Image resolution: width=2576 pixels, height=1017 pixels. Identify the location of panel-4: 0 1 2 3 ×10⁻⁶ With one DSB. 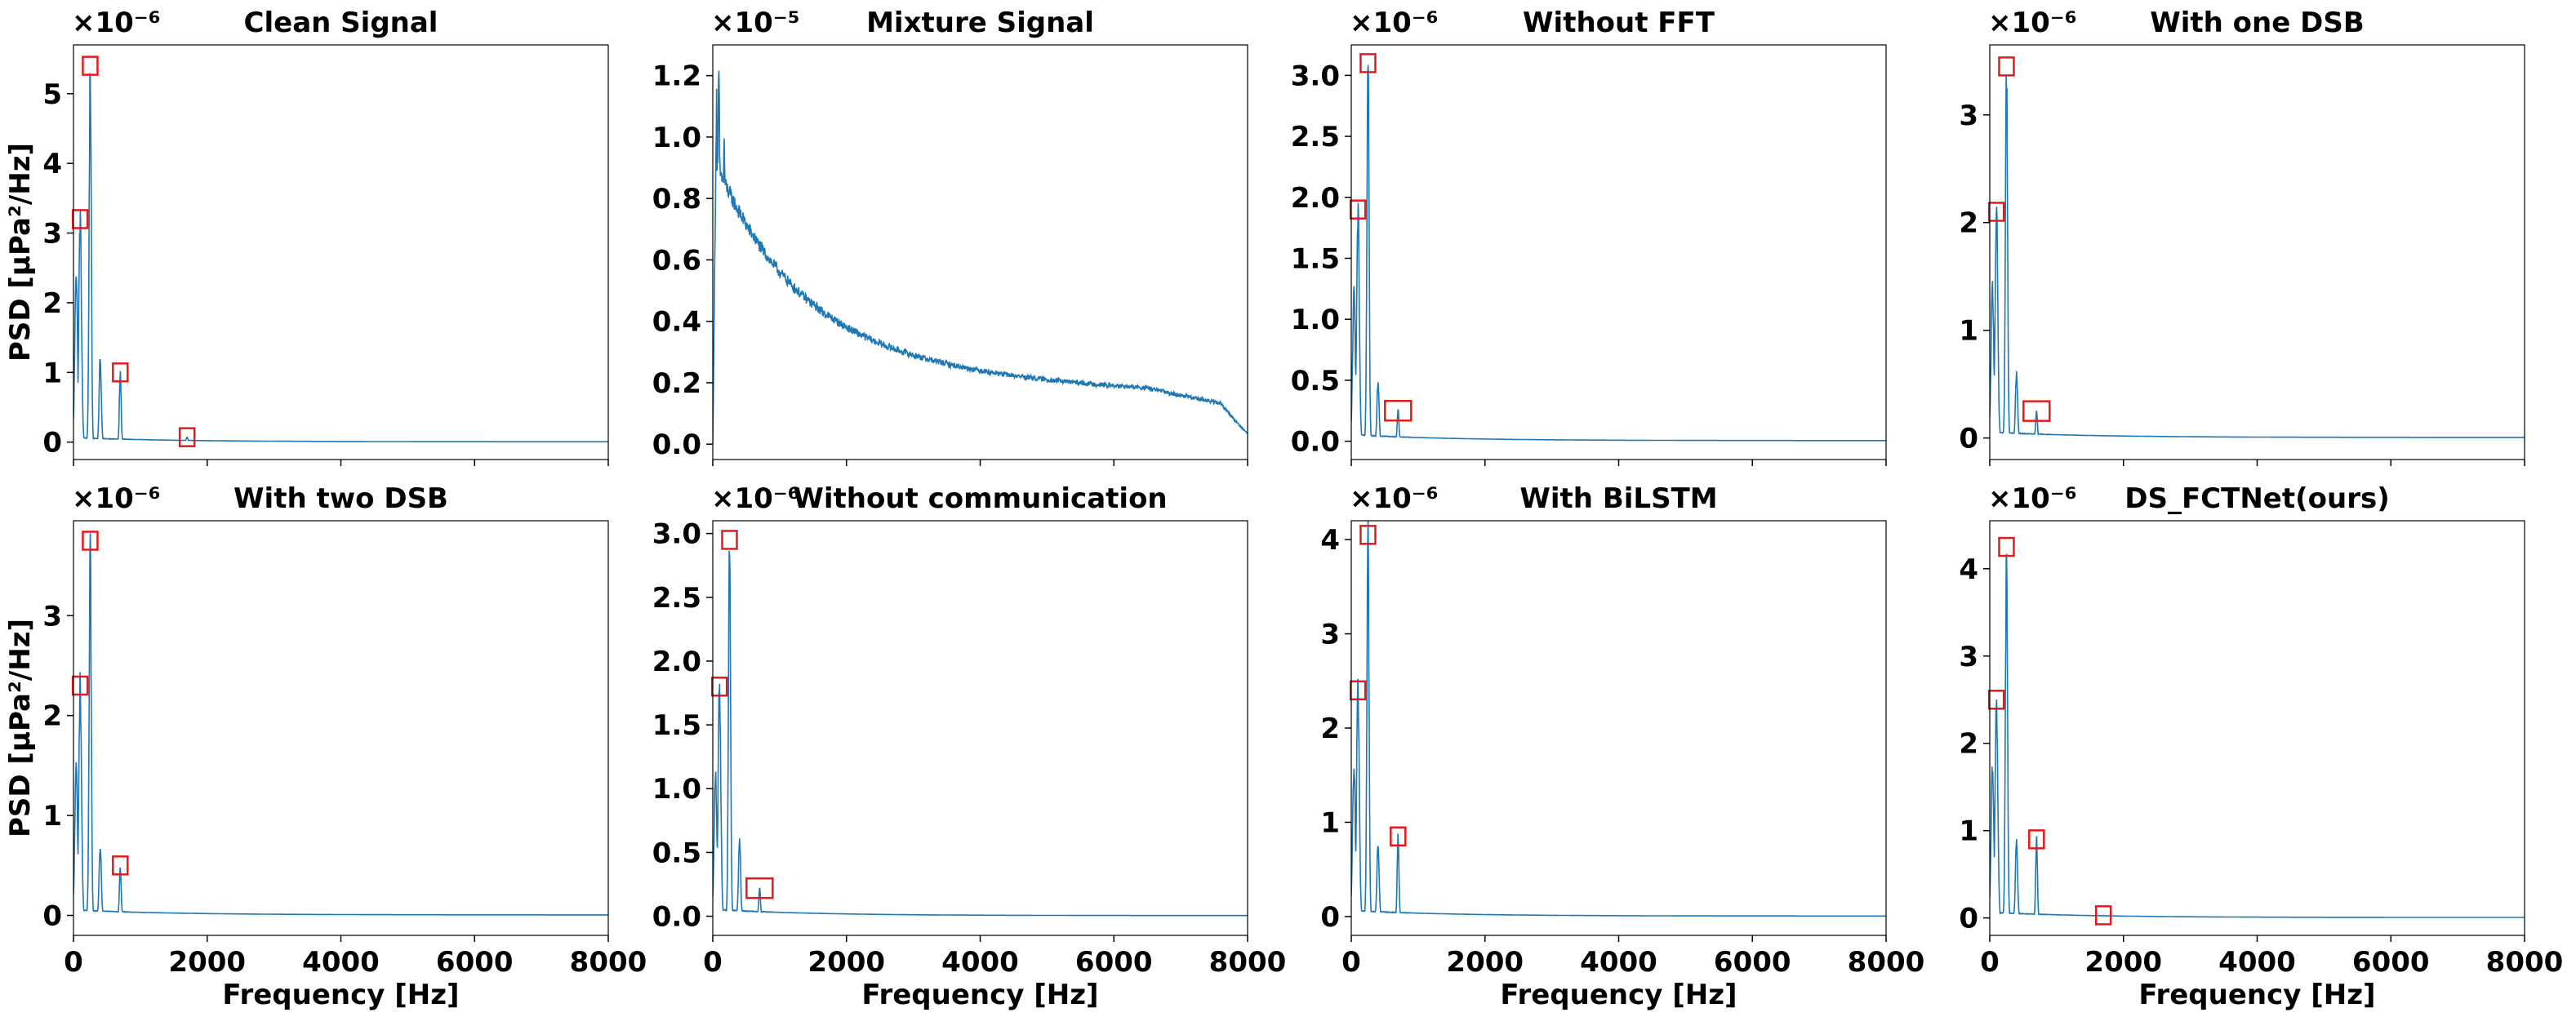
(2242, 236).